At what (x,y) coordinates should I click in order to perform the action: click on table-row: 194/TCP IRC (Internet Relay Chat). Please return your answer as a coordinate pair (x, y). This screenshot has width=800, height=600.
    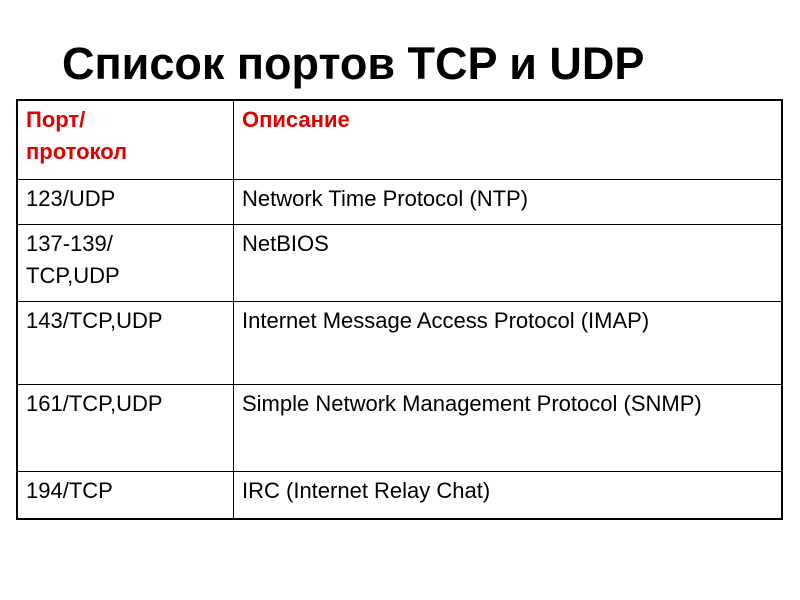
    Looking at the image, I should click on (399, 495).